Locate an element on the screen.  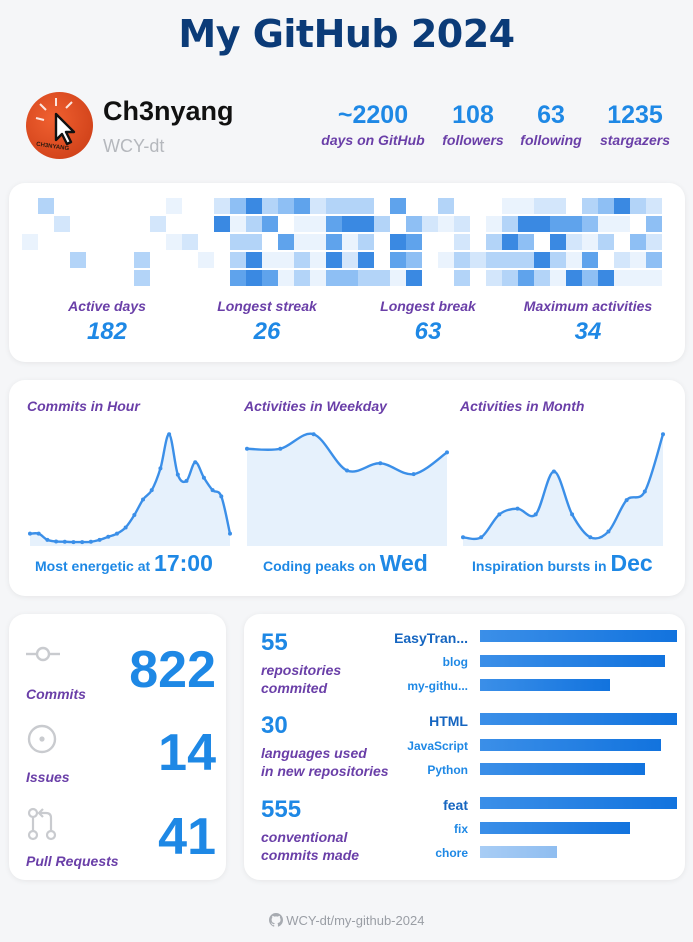
avatar: CH3NYANG is located at coordinates (59, 125).